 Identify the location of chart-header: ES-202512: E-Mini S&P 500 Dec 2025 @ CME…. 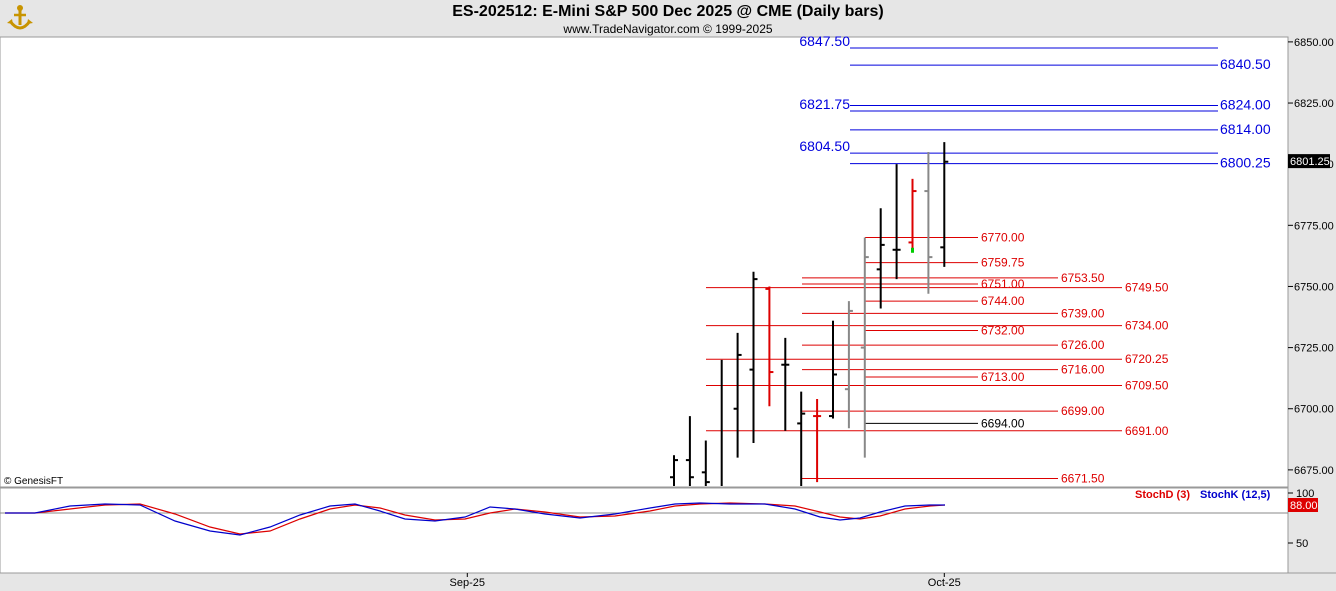
(668, 18).